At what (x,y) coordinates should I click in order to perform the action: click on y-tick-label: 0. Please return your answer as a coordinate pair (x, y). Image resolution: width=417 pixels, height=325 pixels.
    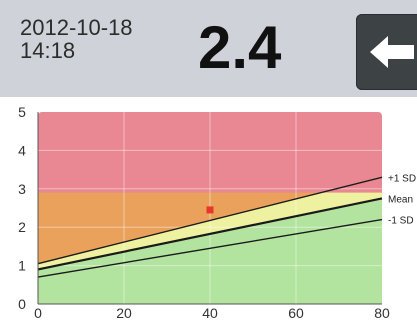
    Looking at the image, I should click on (22, 304).